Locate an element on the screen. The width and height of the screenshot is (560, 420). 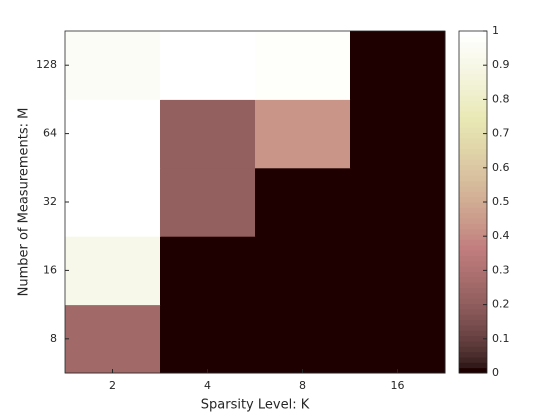
colorbar-tick-label: 0 is located at coordinates (495, 372).